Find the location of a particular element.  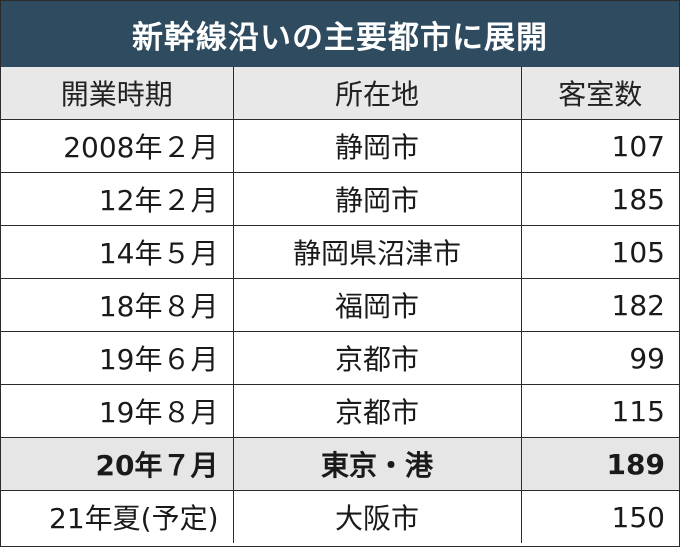

table-row: 18年８月 福岡市 182 is located at coordinates (340, 305).